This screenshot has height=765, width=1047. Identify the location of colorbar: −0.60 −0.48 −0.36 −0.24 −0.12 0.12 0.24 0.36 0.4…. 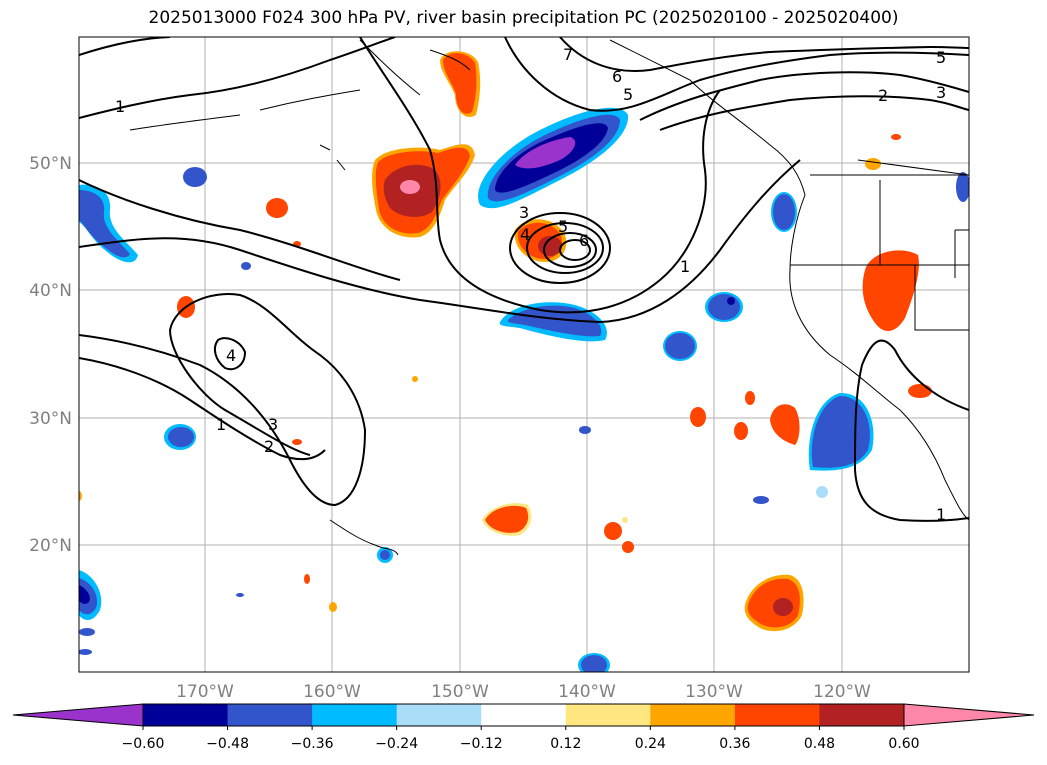
(523, 727).